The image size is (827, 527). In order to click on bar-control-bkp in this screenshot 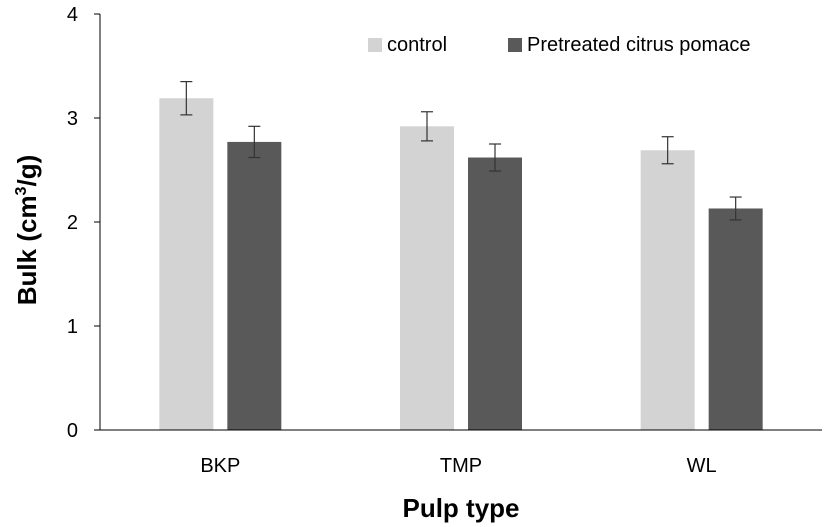, I will do `click(186, 264)`.